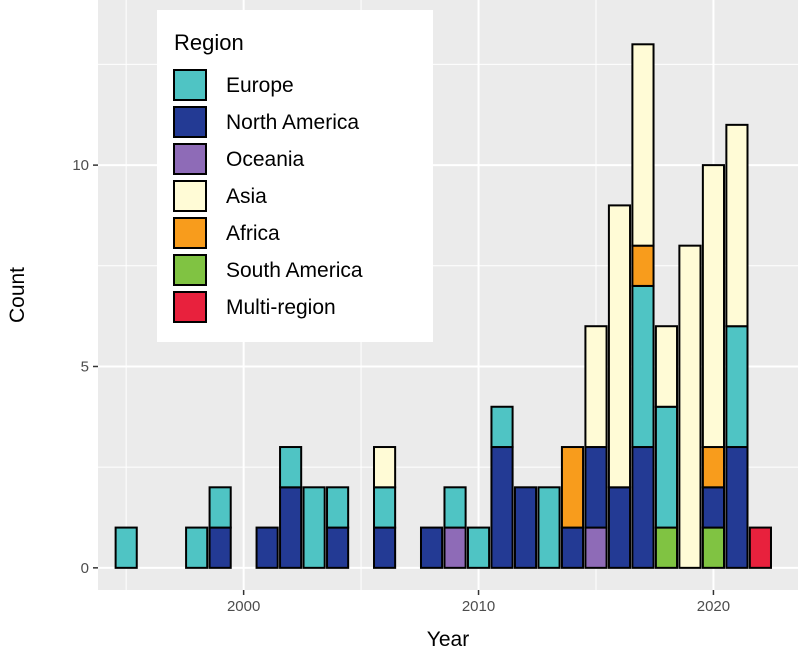 This screenshot has height=655, width=800. I want to click on bar-2012-north-america, so click(525, 527).